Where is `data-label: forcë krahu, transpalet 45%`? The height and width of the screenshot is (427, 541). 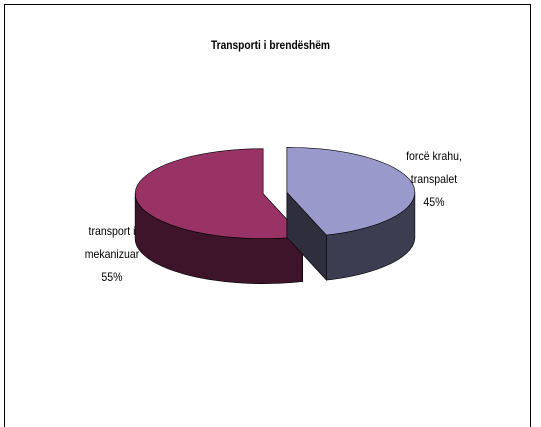
data-label: forcë krahu, transpalet 45% is located at coordinates (434, 179).